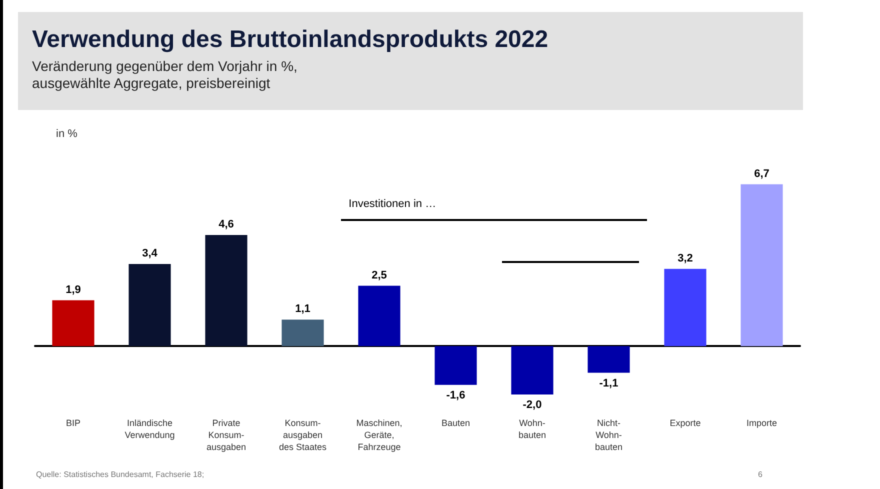 This screenshot has width=880, height=489. What do you see at coordinates (73, 290) in the screenshot?
I see `data-label: 1,9` at bounding box center [73, 290].